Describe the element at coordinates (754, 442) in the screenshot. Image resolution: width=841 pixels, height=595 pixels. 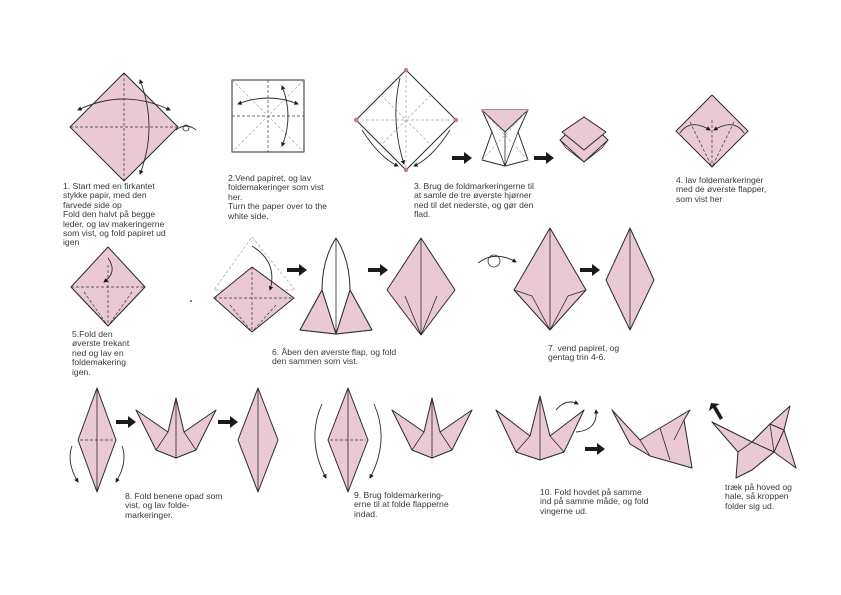
I see `step-11-diagram` at that location.